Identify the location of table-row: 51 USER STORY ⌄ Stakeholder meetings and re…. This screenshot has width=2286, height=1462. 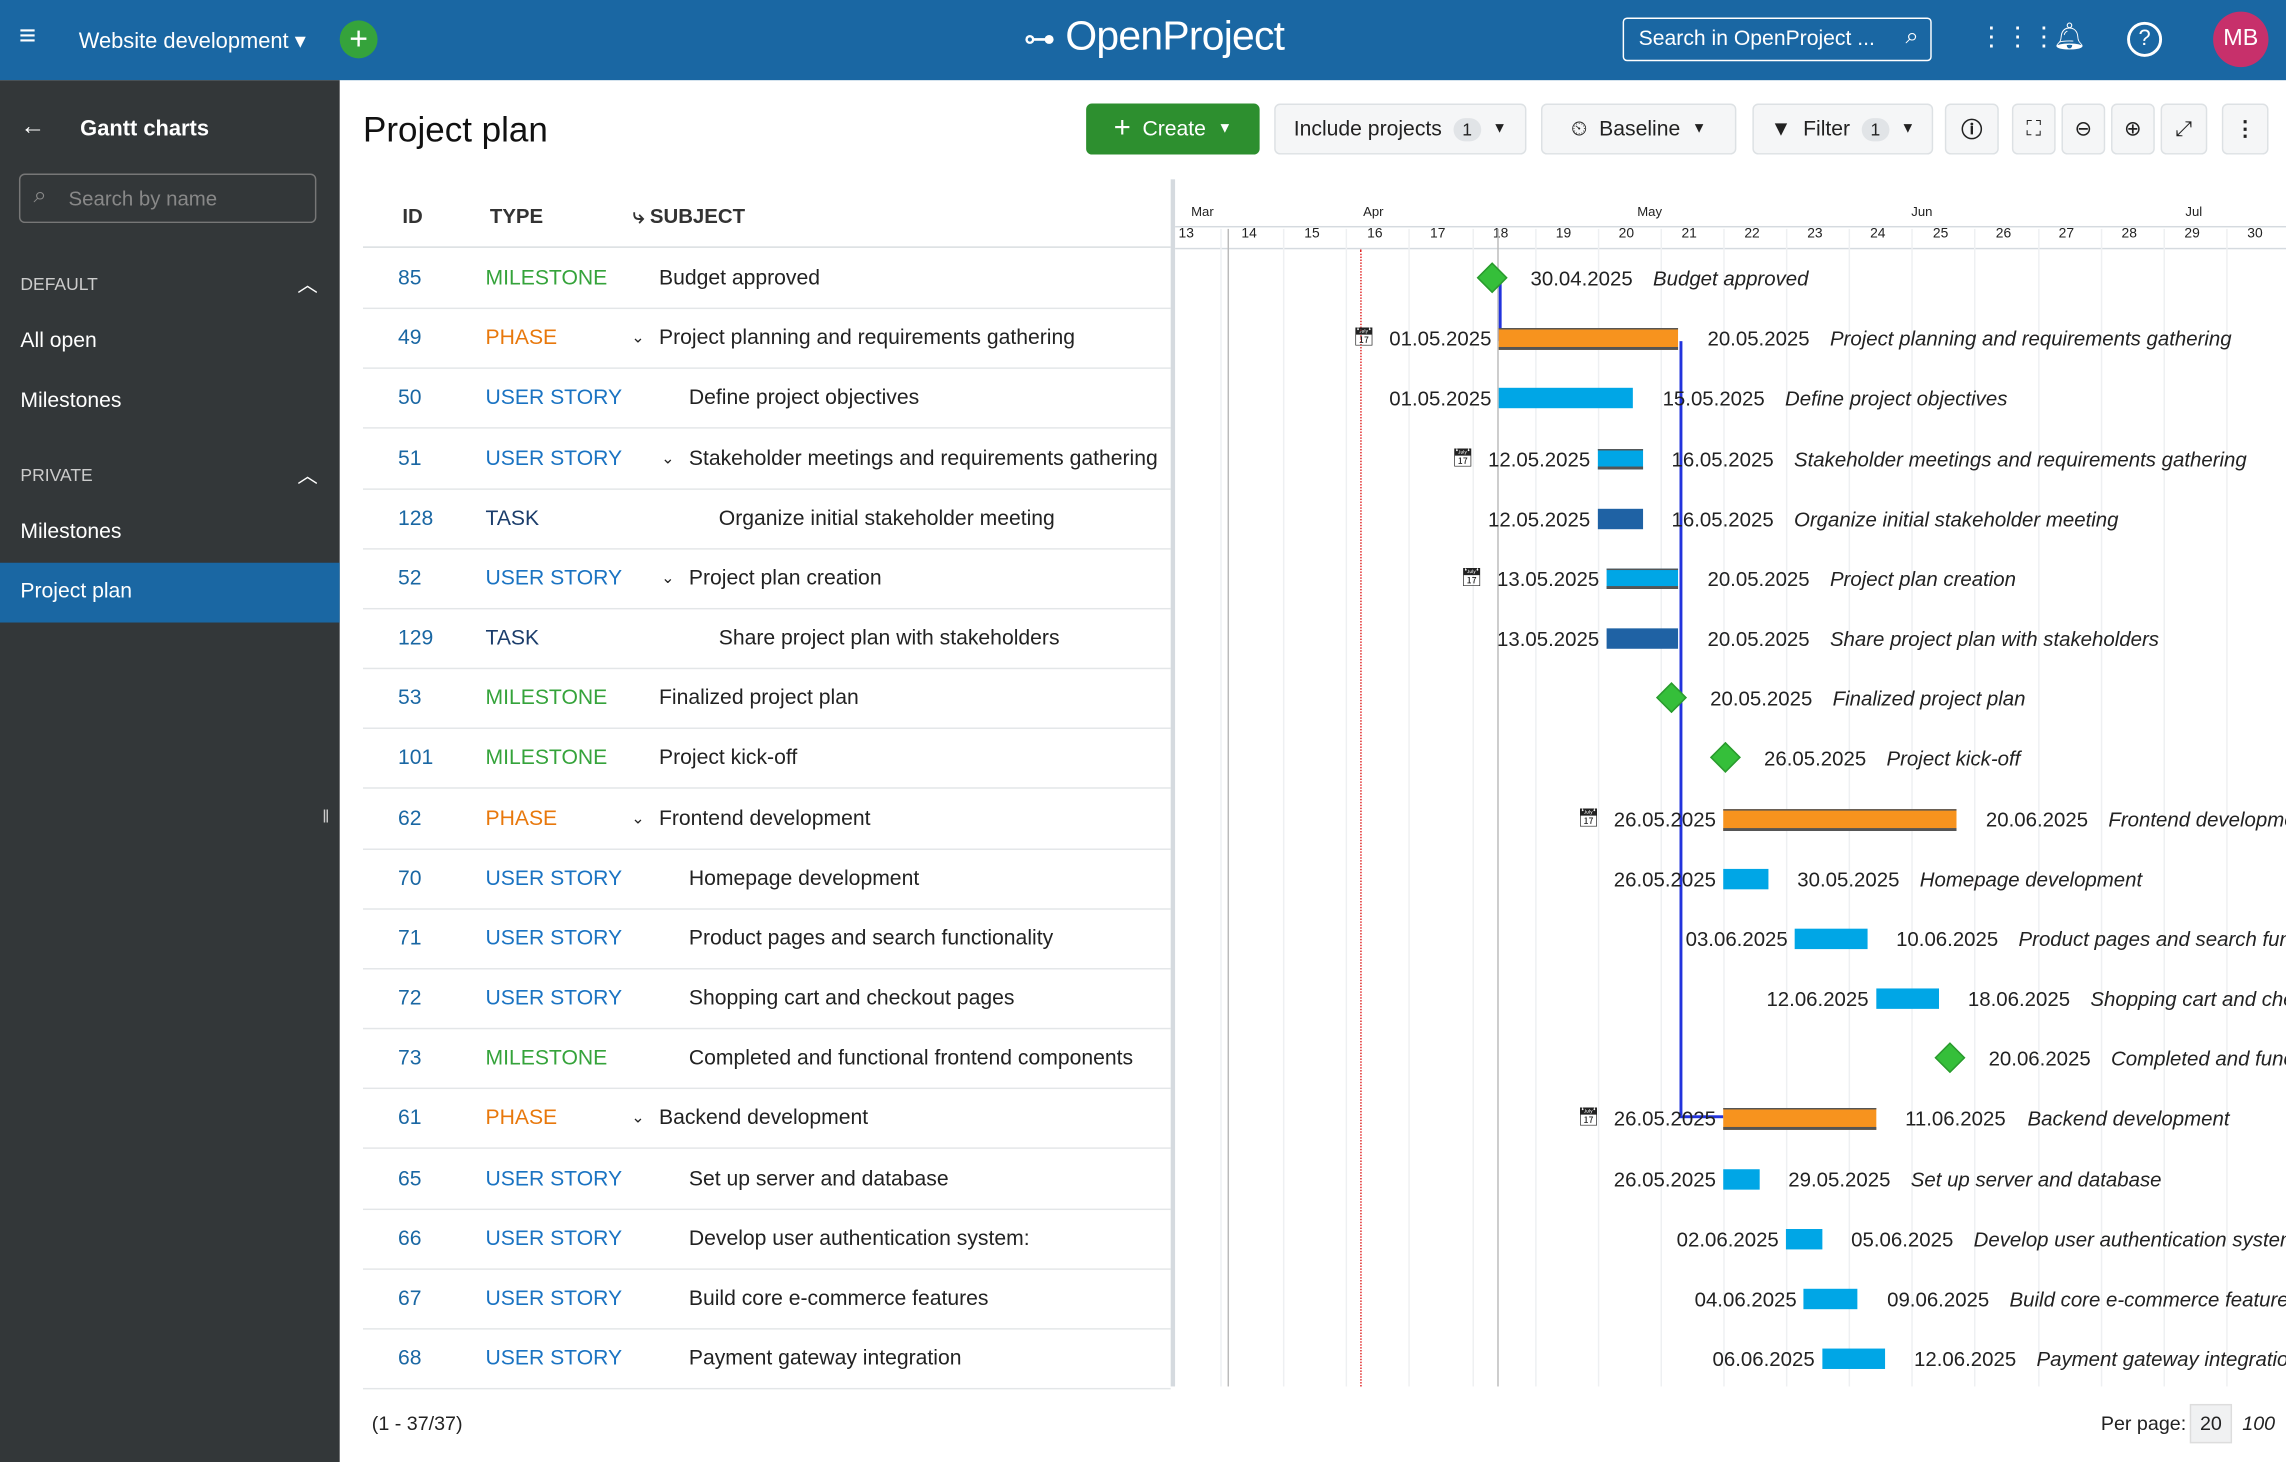
(767, 459).